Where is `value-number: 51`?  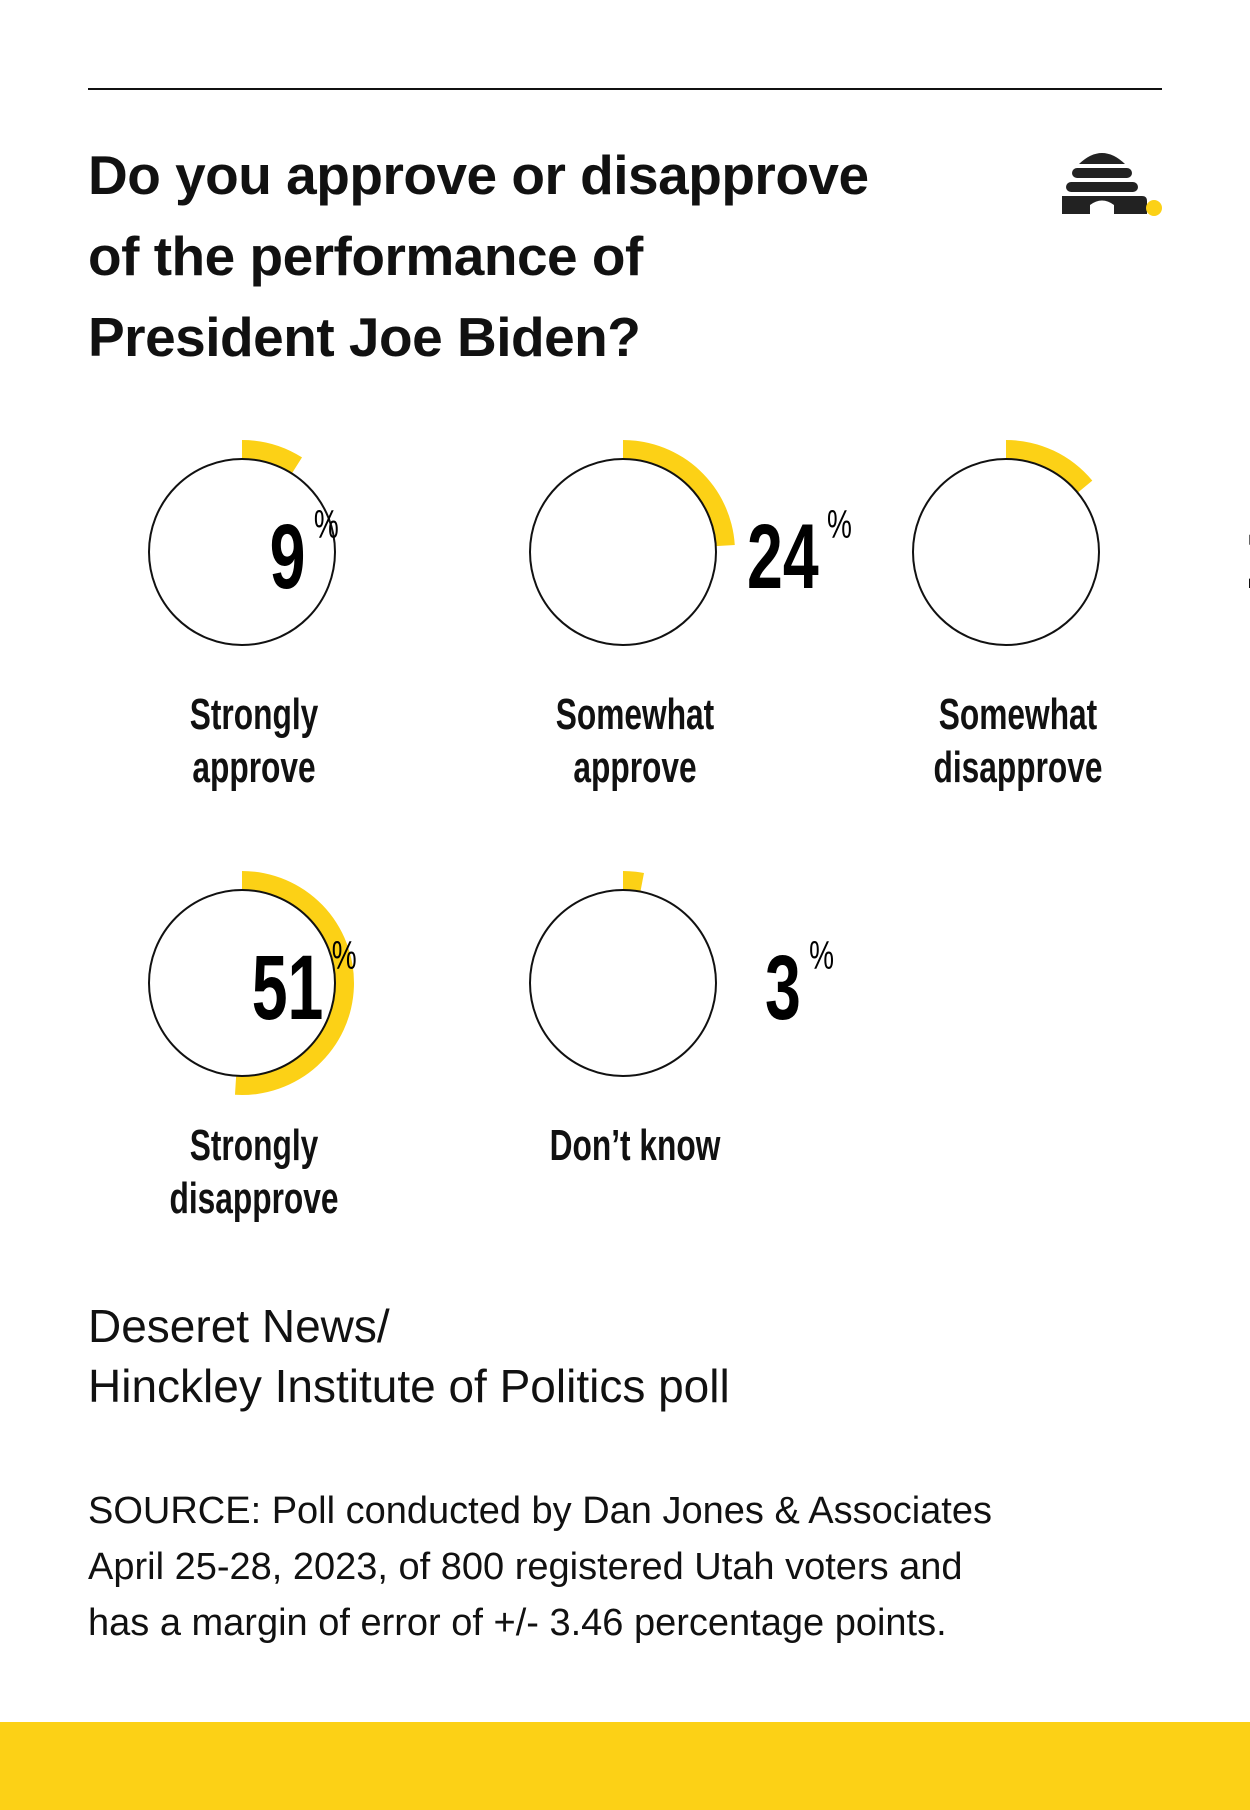
value-number: 51 is located at coordinates (288, 987).